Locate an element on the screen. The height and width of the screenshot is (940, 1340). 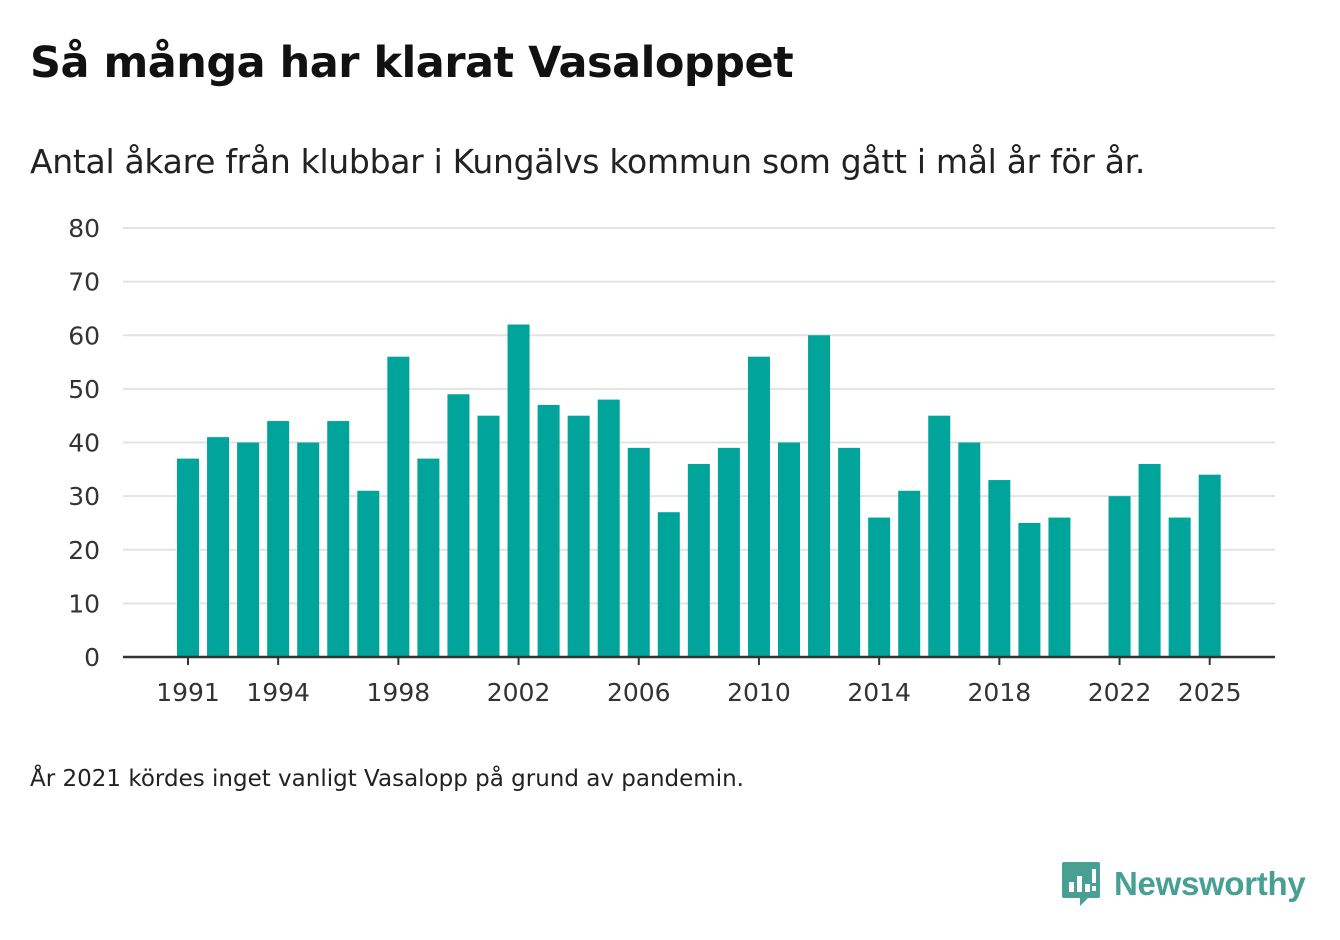
x-tick-label: 1994 is located at coordinates (278, 692).